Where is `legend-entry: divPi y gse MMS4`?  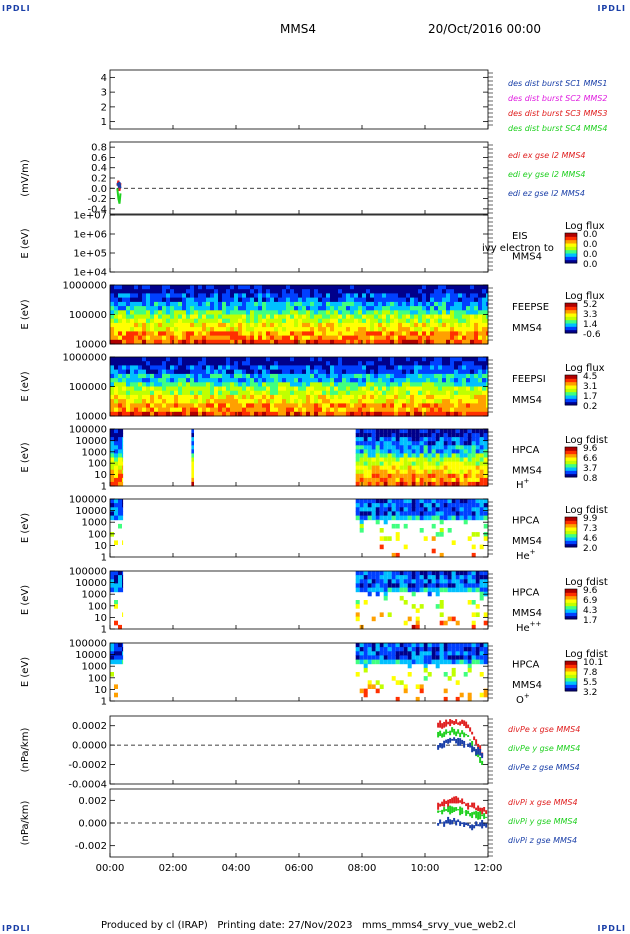
legend-entry: divPi y gse MMS4 is located at coordinates (543, 821).